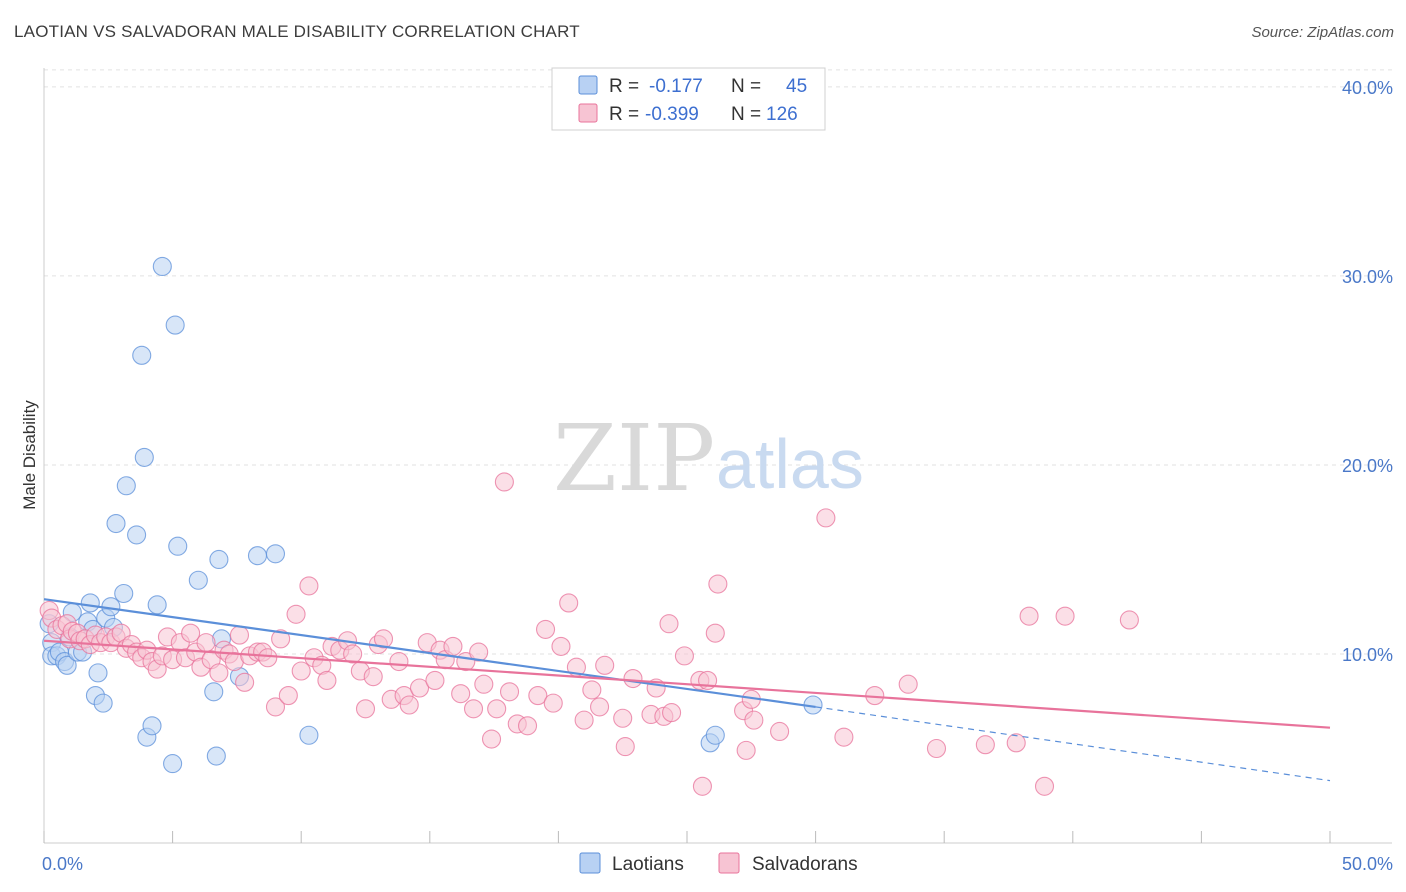 The height and width of the screenshot is (892, 1406). I want to click on watermark-zip: ZIP, so click(634, 458).